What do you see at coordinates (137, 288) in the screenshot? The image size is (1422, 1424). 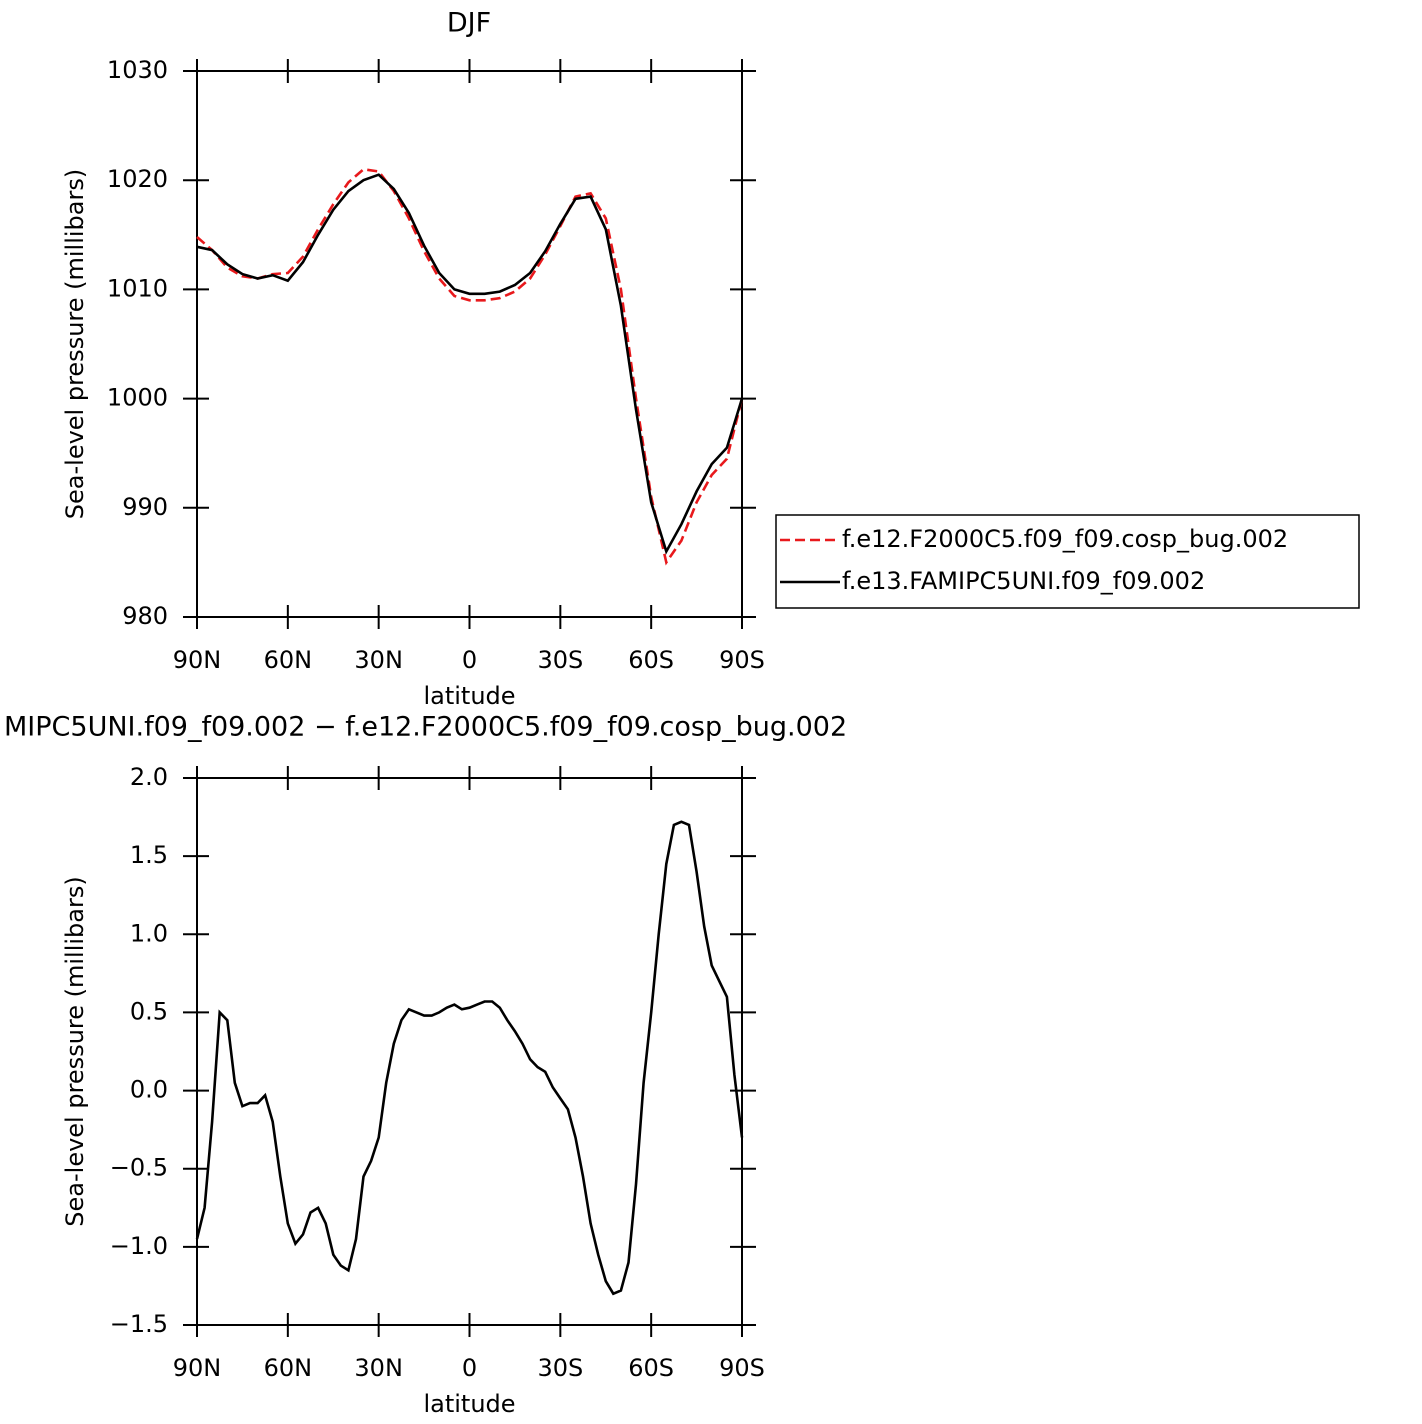 I see `y-tick-label: 1010` at bounding box center [137, 288].